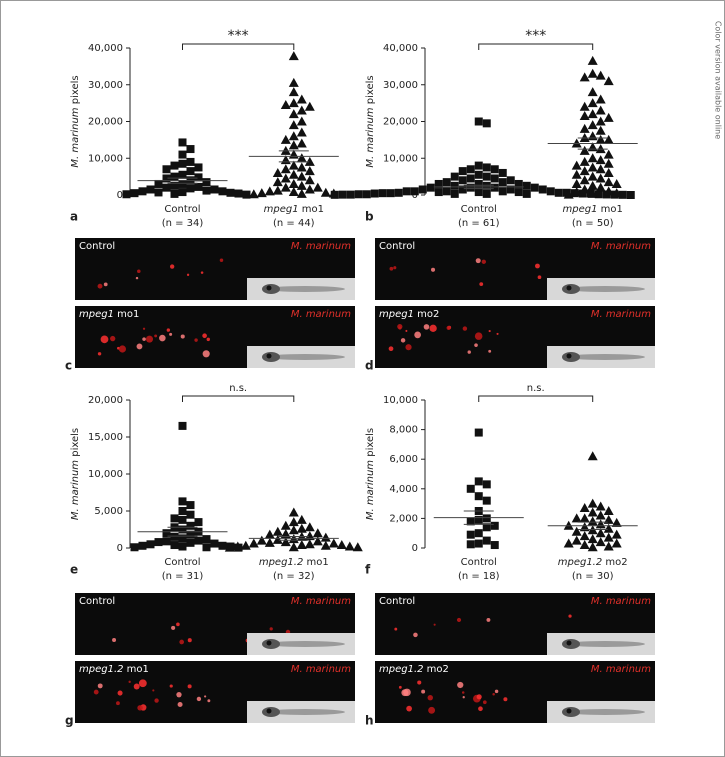  What do you see at coordinates (605, 712) in the screenshot?
I see `larva-body` at bounding box center [605, 712].